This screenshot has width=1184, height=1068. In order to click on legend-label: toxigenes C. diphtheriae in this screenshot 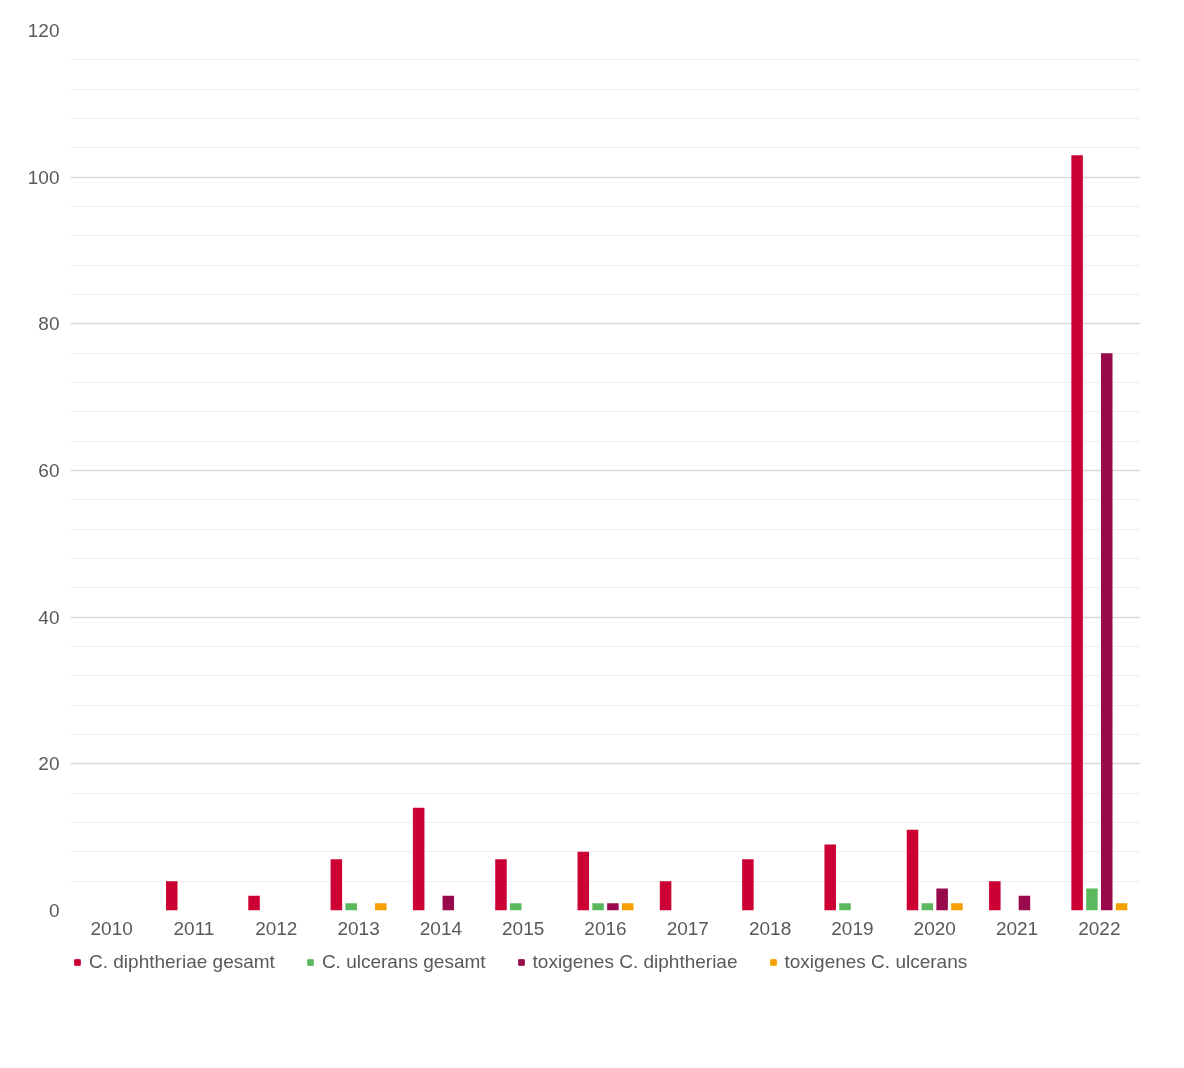, I will do `click(635, 962)`.